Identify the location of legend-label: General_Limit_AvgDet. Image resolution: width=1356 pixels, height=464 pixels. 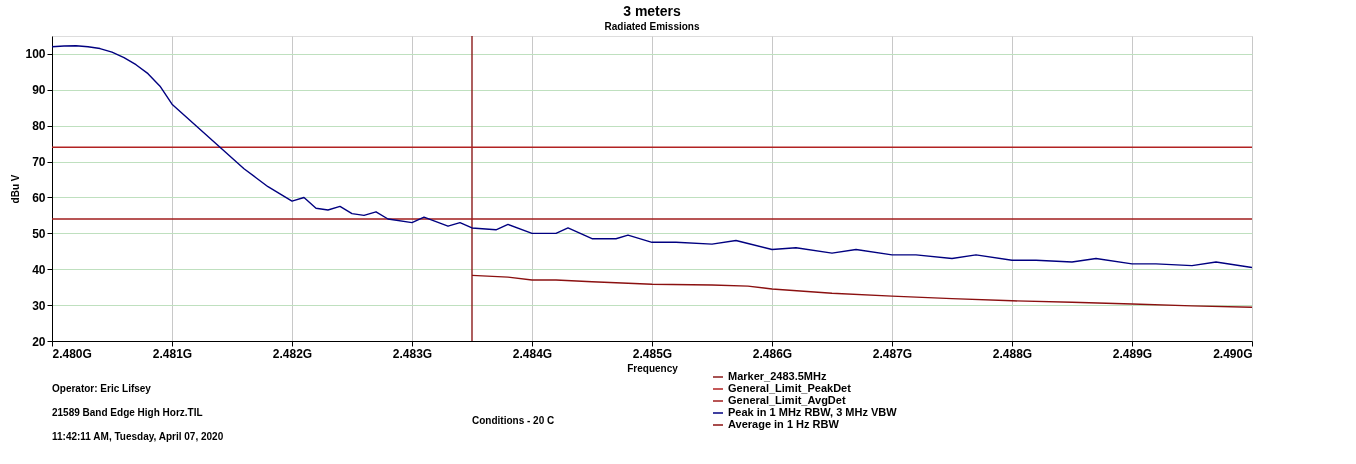
(787, 400).